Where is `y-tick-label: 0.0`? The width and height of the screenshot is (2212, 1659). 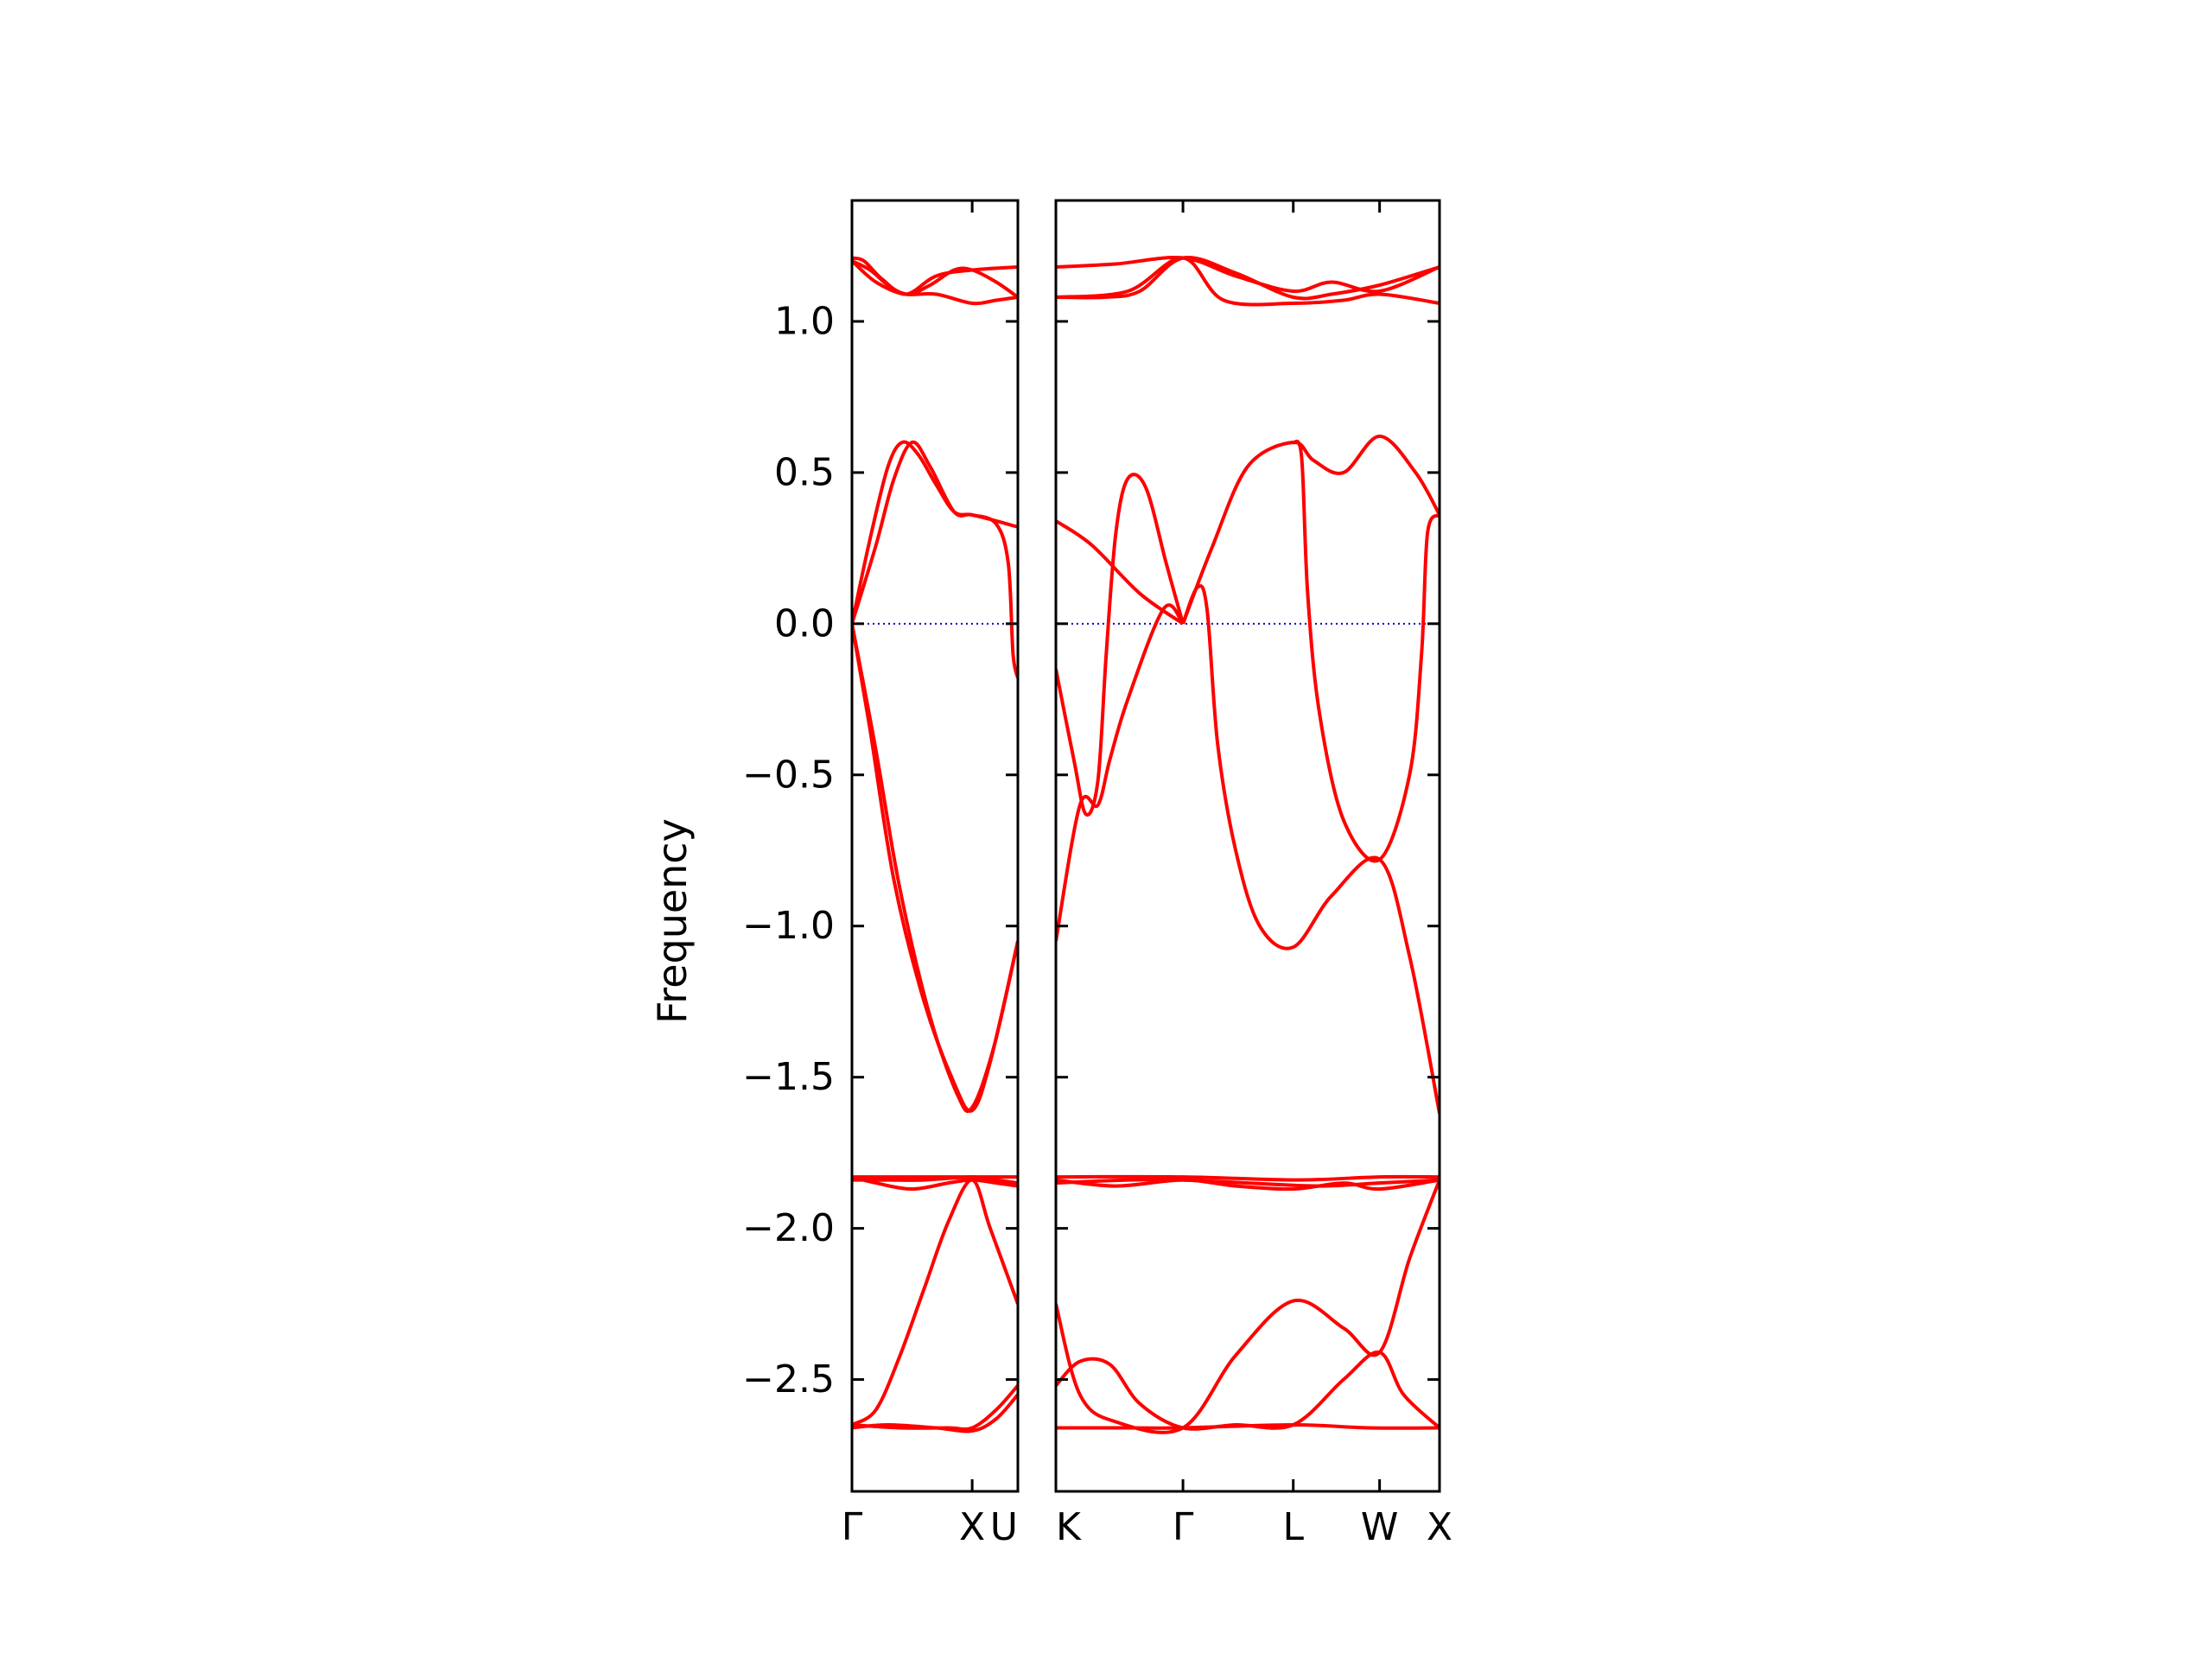 y-tick-label: 0.0 is located at coordinates (804, 623).